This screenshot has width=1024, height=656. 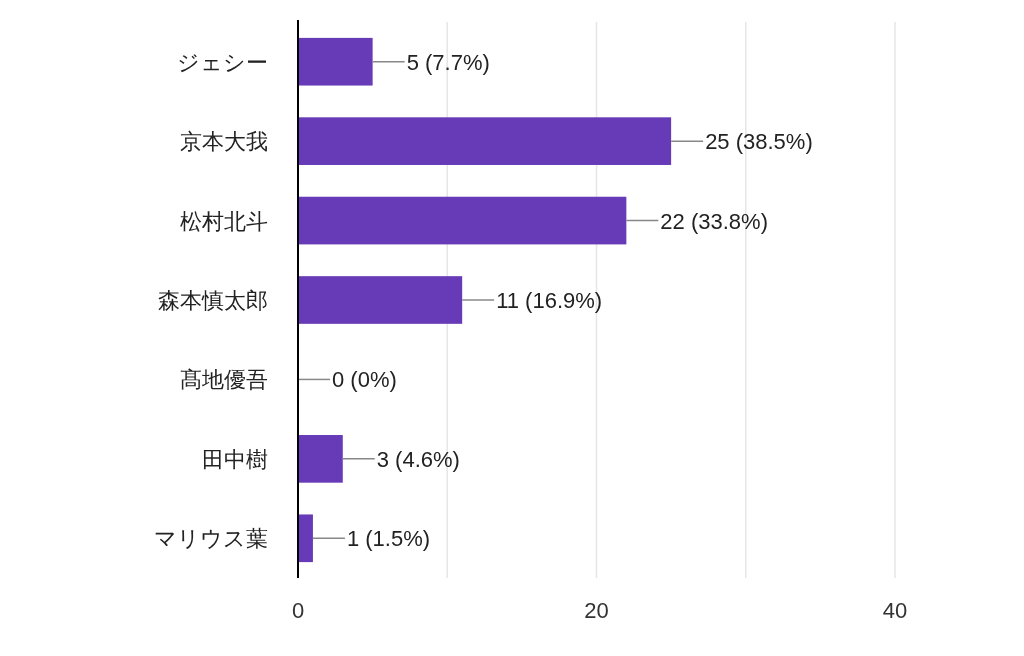 What do you see at coordinates (222, 62) in the screenshot?
I see `y-tick-label: ジェシー` at bounding box center [222, 62].